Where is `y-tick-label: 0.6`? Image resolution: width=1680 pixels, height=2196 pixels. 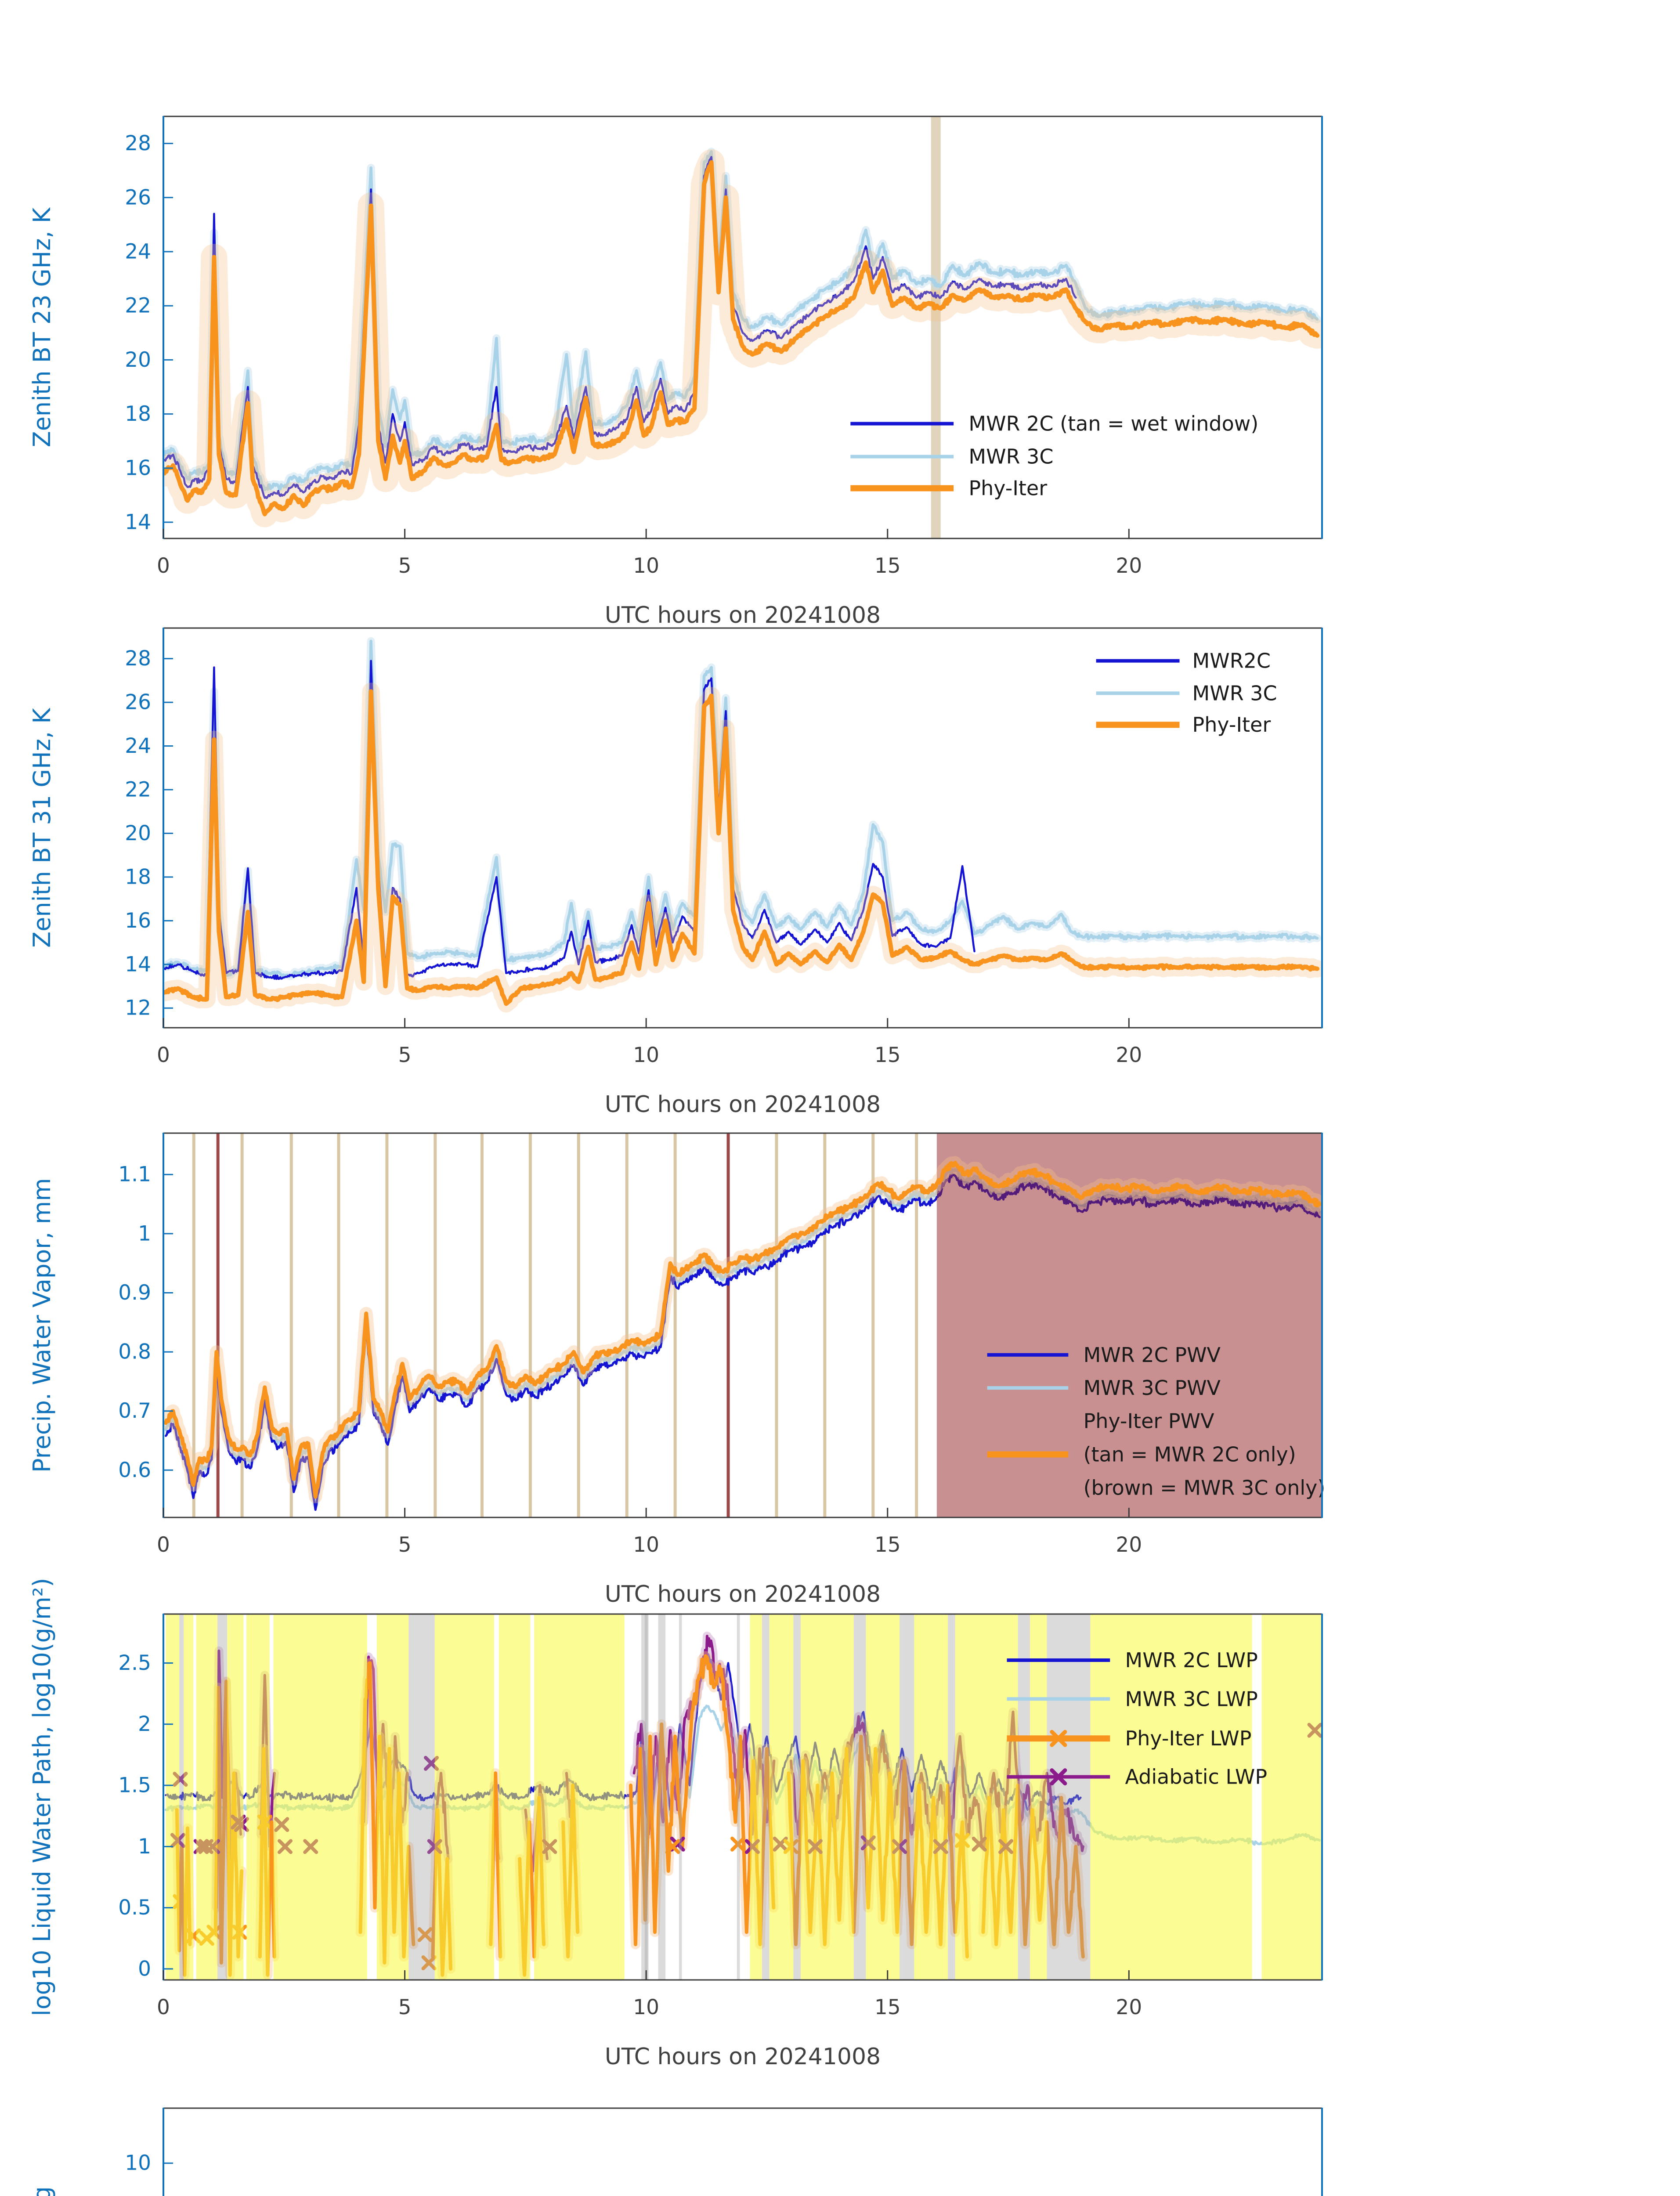
y-tick-label: 0.6 is located at coordinates (135, 1470).